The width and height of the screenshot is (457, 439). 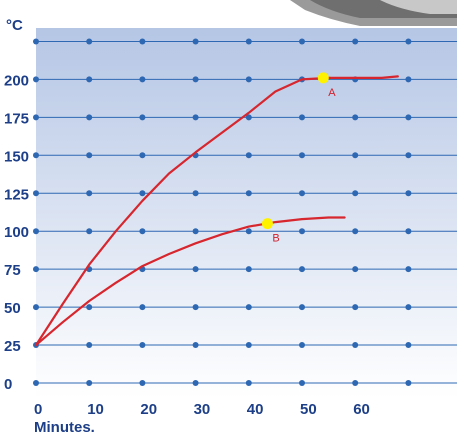 I want to click on y-tick-label: 125, so click(x=16, y=194).